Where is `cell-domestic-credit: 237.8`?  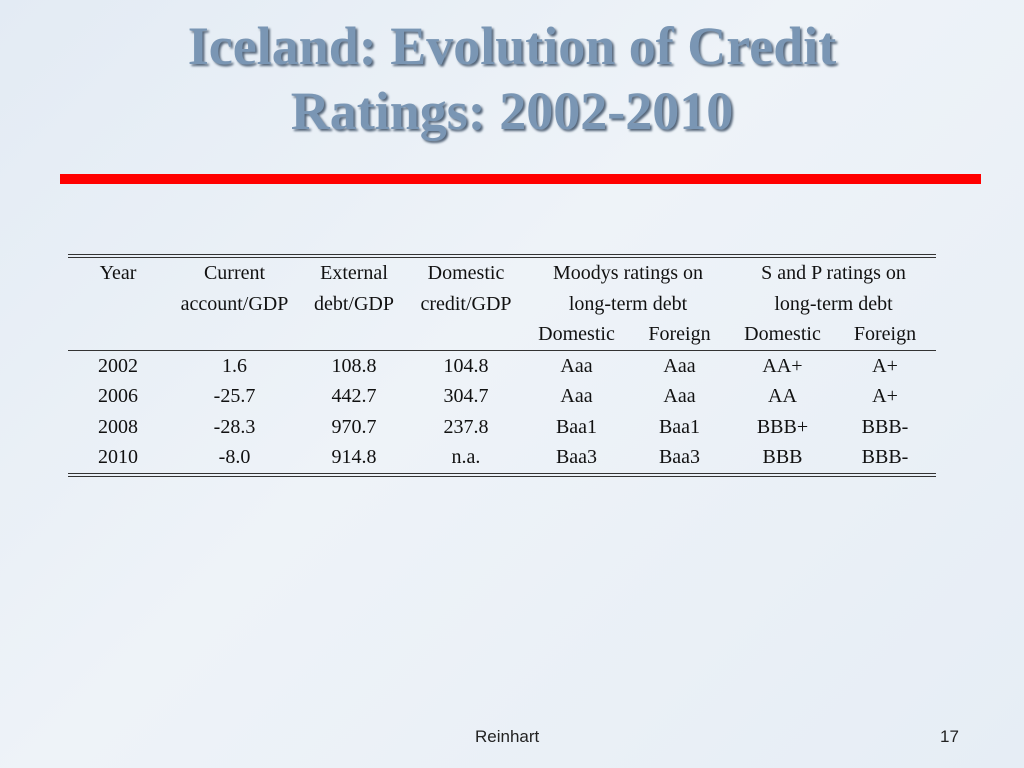 cell-domestic-credit: 237.8 is located at coordinates (466, 426).